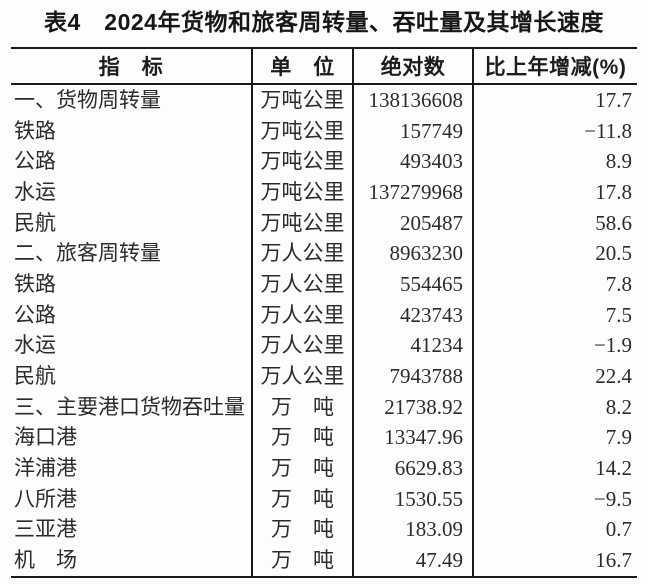 This screenshot has height=586, width=648. What do you see at coordinates (412, 100) in the screenshot?
I see `cell-absolute: 138136608` at bounding box center [412, 100].